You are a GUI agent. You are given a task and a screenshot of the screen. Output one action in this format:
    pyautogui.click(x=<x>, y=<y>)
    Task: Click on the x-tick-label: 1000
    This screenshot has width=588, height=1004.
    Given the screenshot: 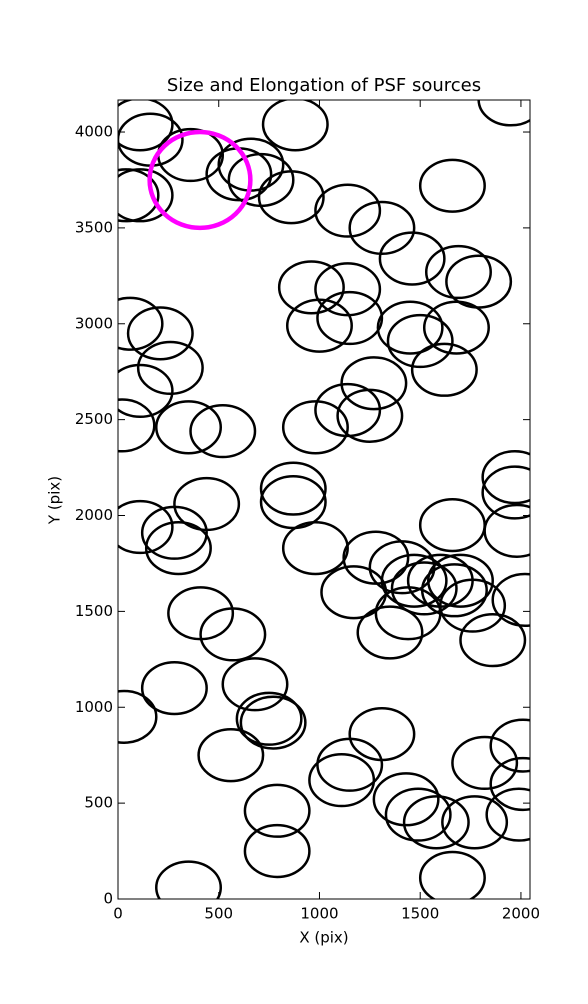 What is the action you would take?
    pyautogui.click(x=319, y=914)
    